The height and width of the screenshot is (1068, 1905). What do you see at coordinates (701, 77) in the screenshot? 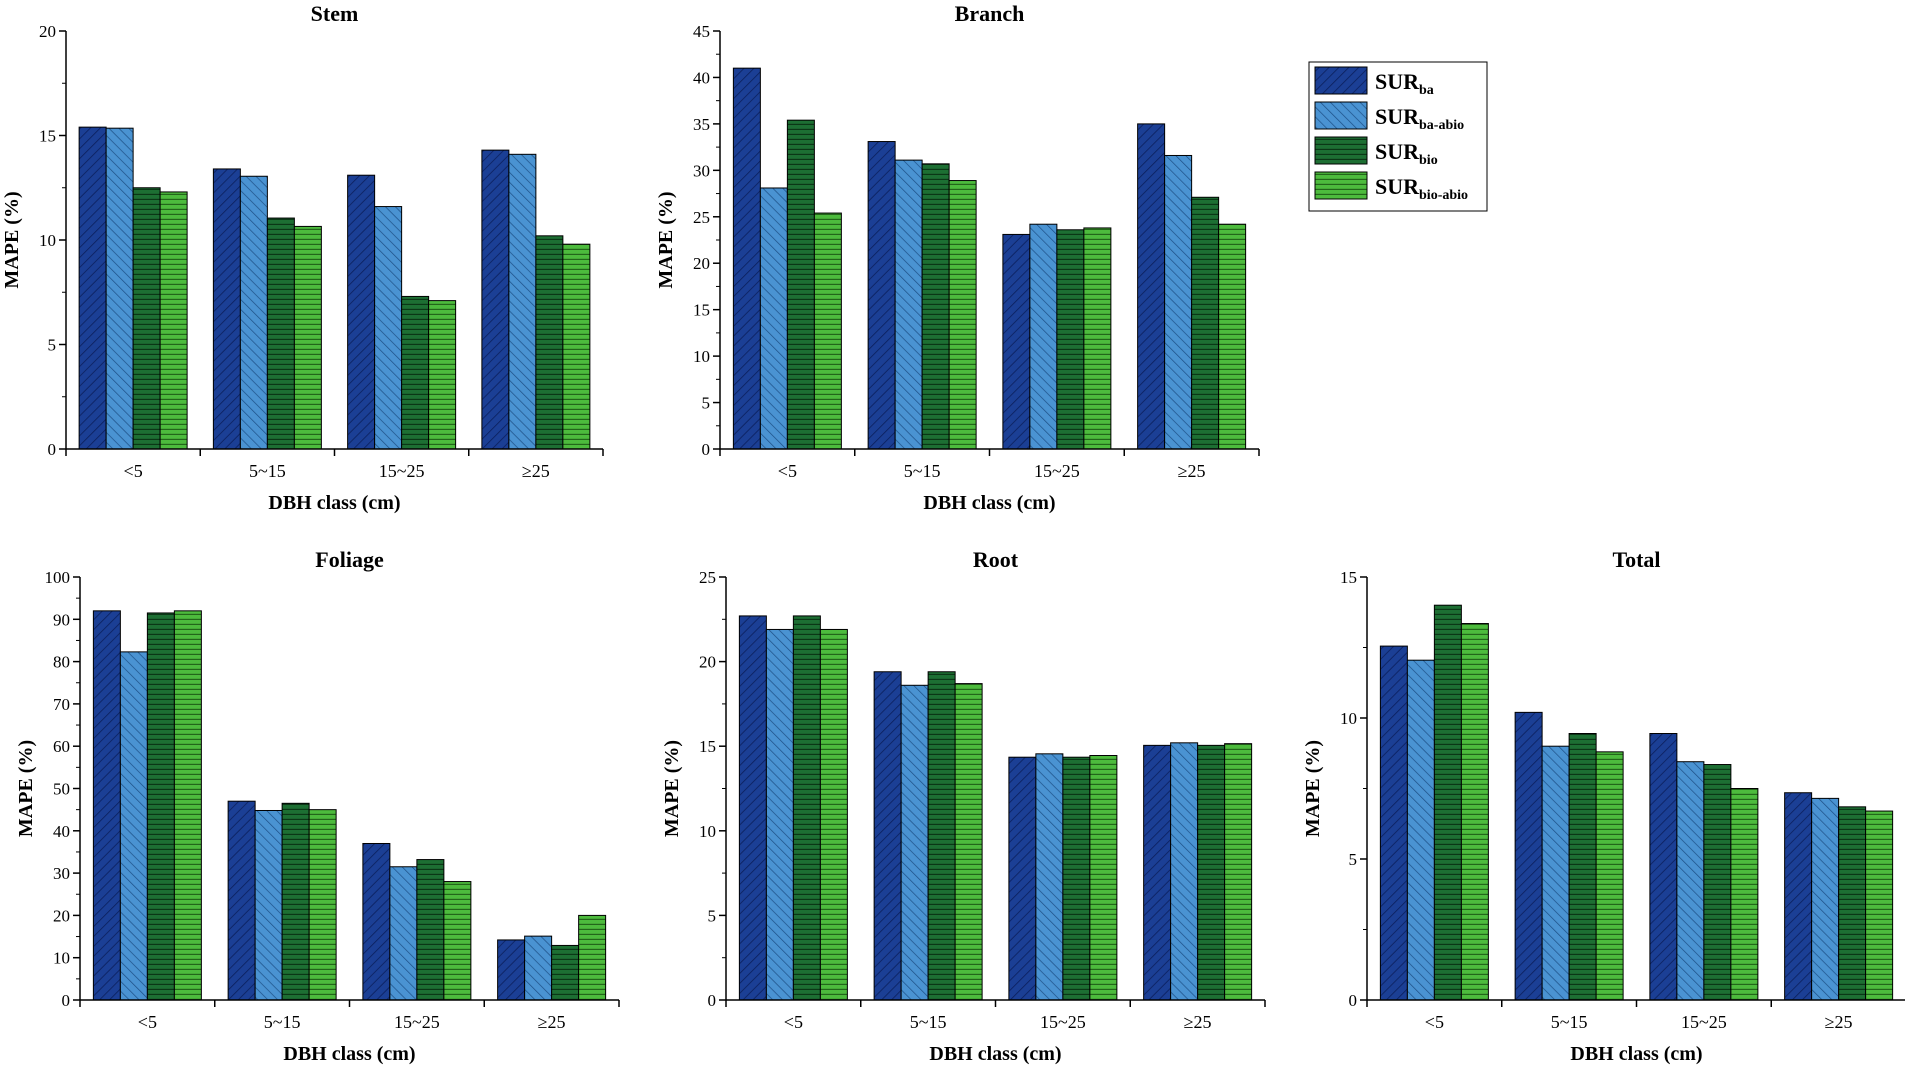
I see `branch-y-tick-label: 40` at bounding box center [701, 77].